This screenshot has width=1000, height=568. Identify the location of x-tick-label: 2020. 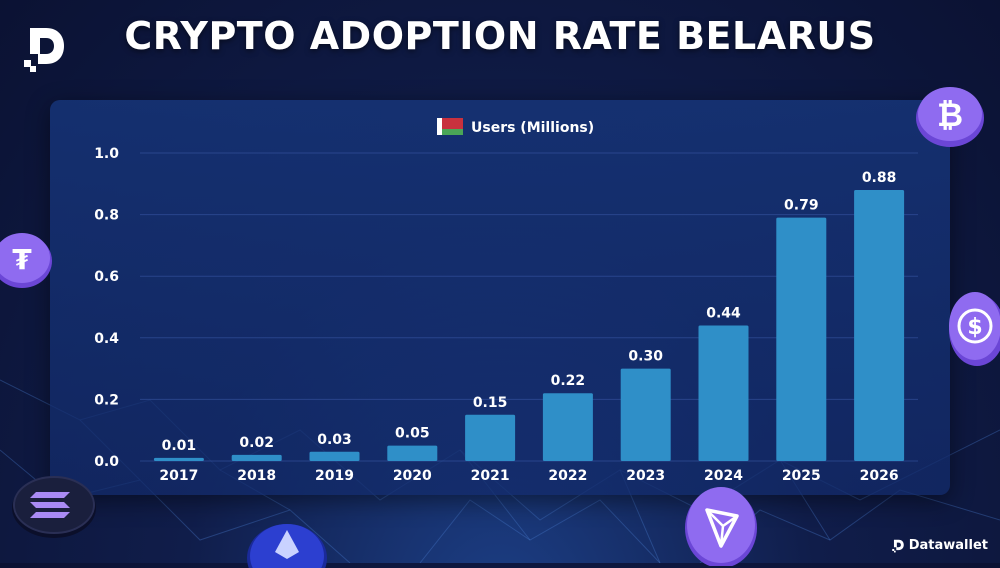
(412, 476).